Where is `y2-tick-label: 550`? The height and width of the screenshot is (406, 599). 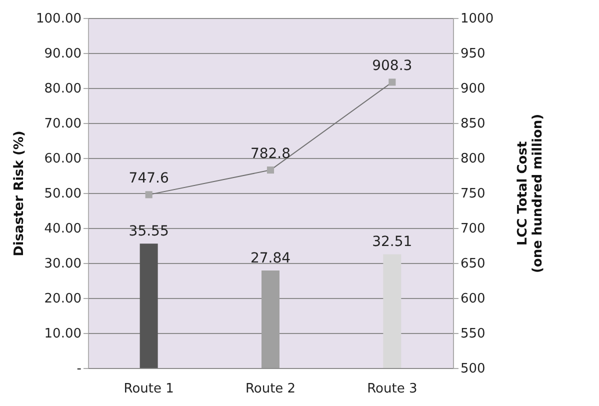 y2-tick-label: 550 is located at coordinates (473, 334).